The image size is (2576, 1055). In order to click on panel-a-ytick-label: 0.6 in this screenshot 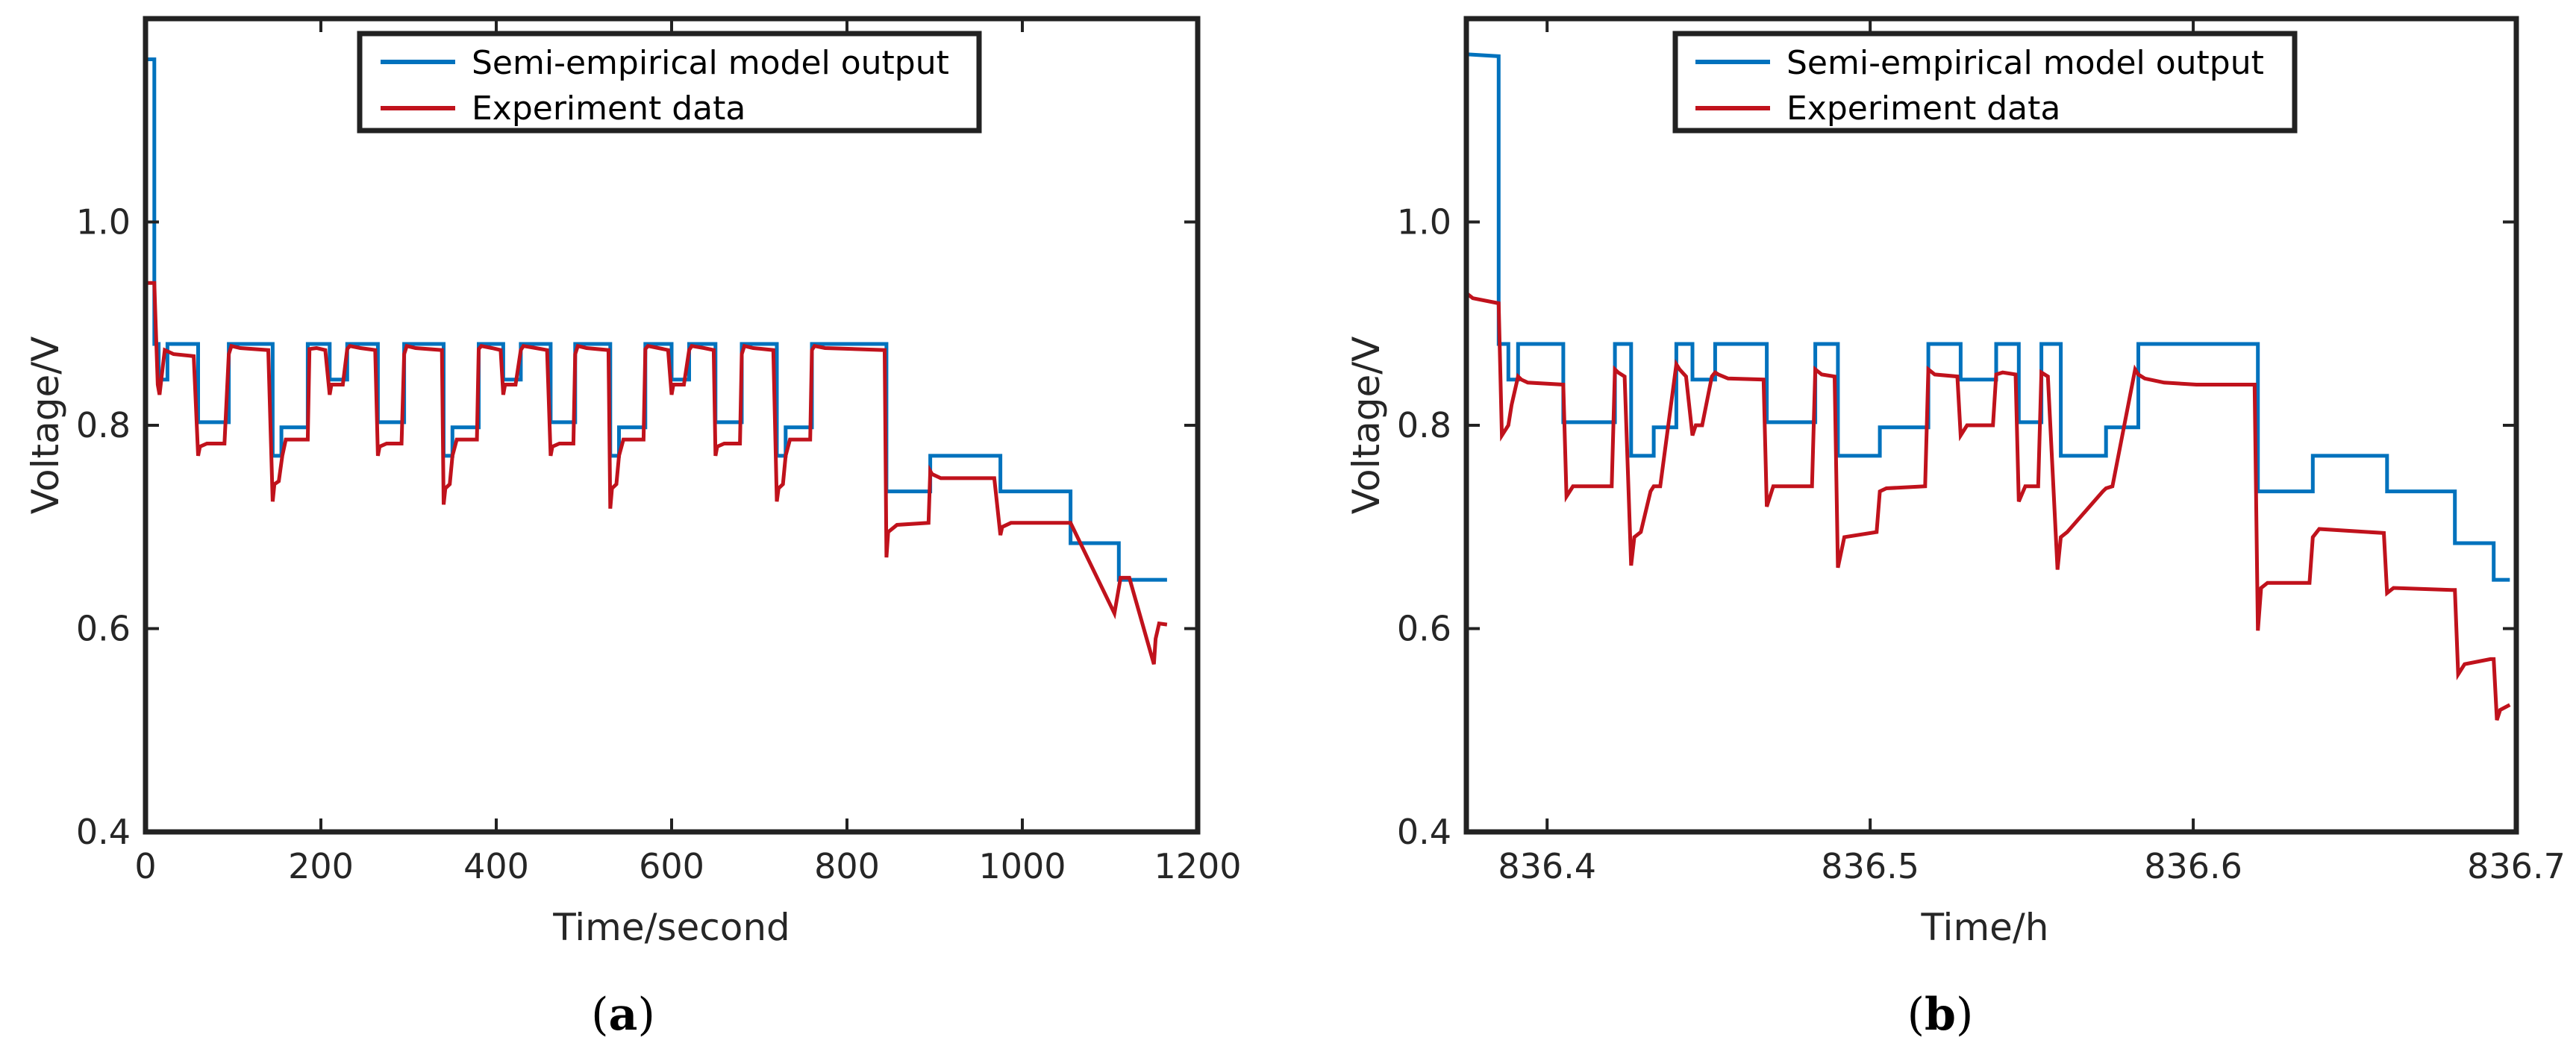, I will do `click(103, 629)`.